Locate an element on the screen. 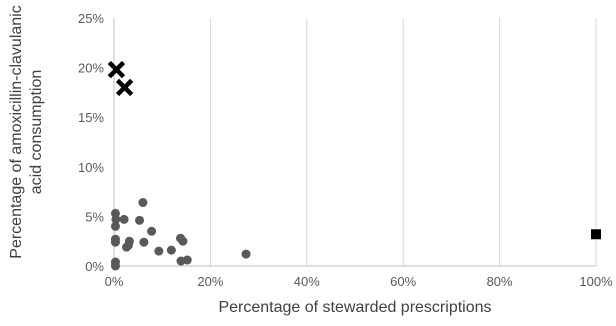 Image resolution: width=616 pixels, height=326 pixels. x-axis-title: Percentage of stewarded prescriptions is located at coordinates (354, 307).